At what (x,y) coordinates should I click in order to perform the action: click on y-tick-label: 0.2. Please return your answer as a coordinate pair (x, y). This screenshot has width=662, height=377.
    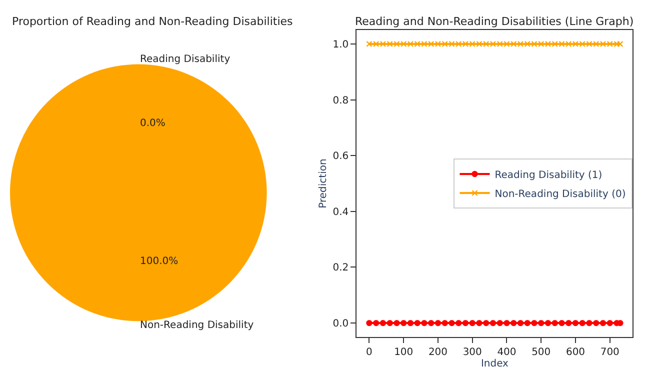
    Looking at the image, I should click on (340, 268).